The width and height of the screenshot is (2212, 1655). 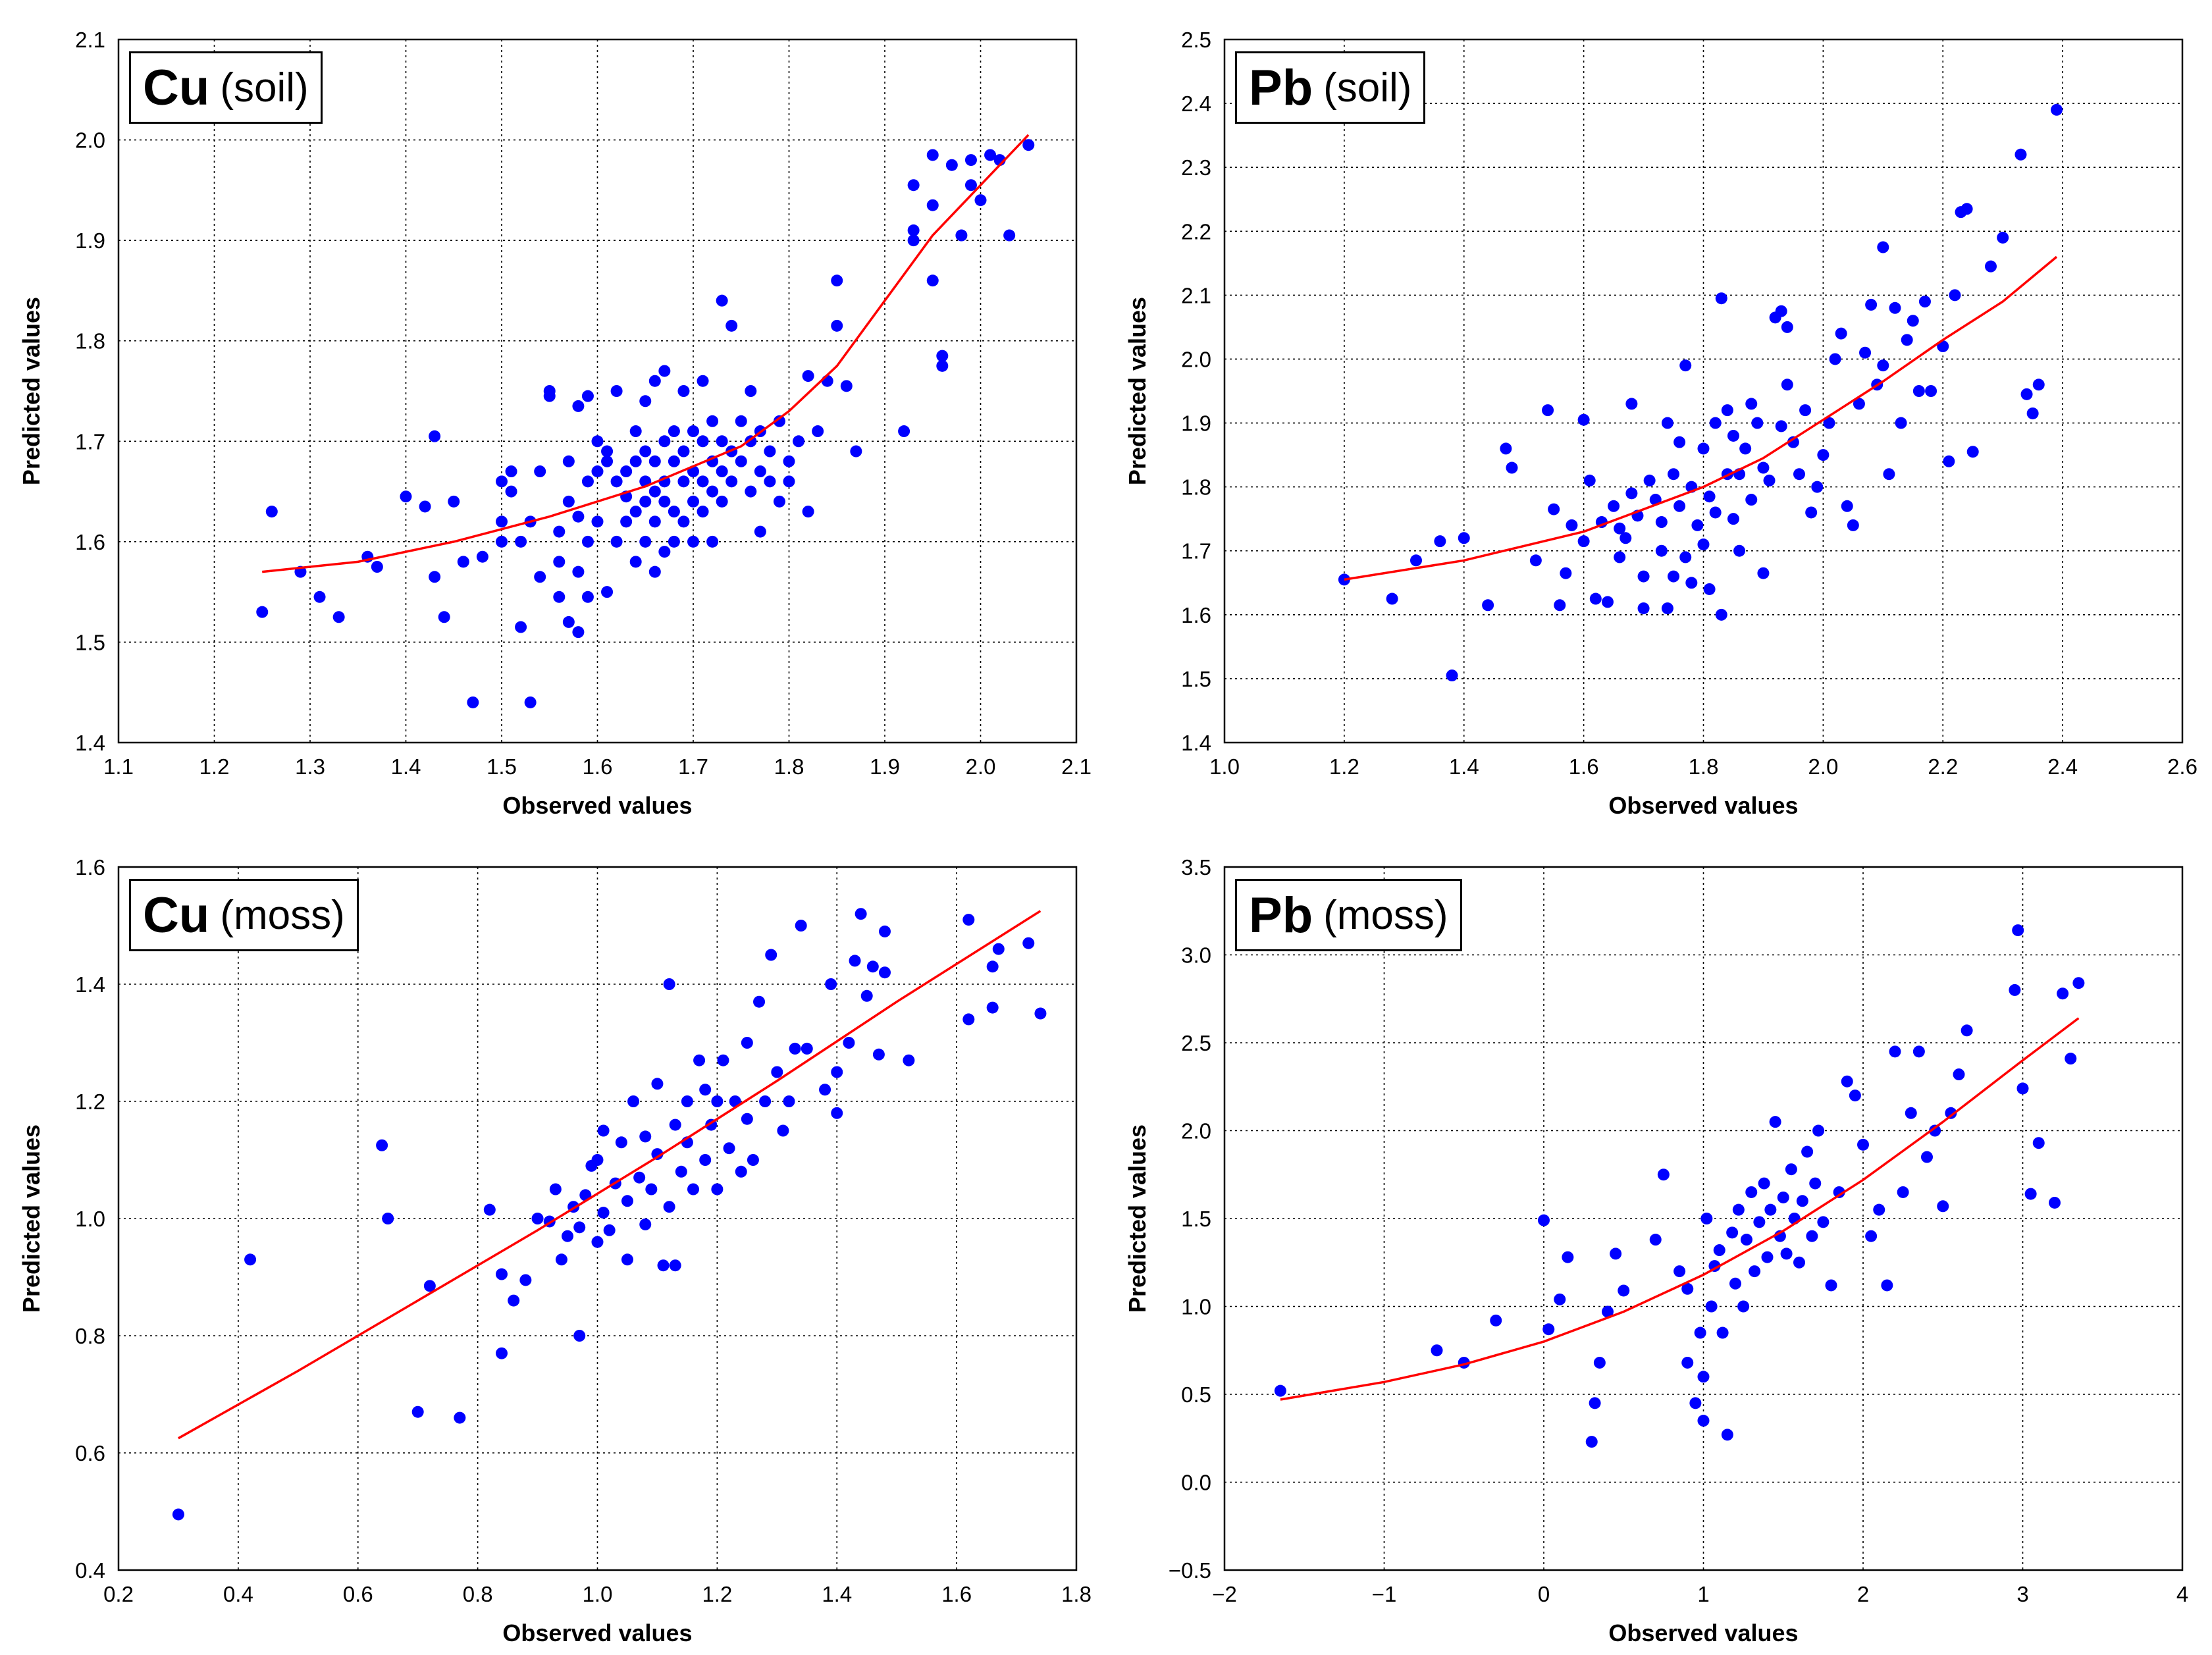 I want to click on y-tick-label: 1.2, so click(x=90, y=1102).